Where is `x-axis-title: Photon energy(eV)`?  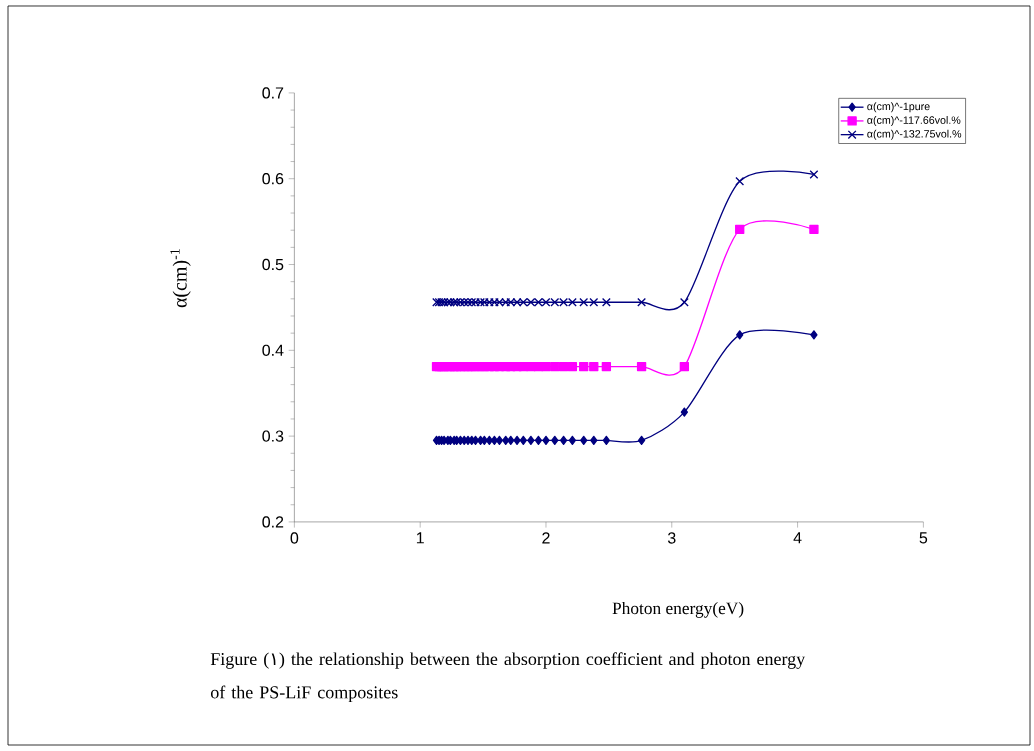
x-axis-title: Photon energy(eV) is located at coordinates (678, 609).